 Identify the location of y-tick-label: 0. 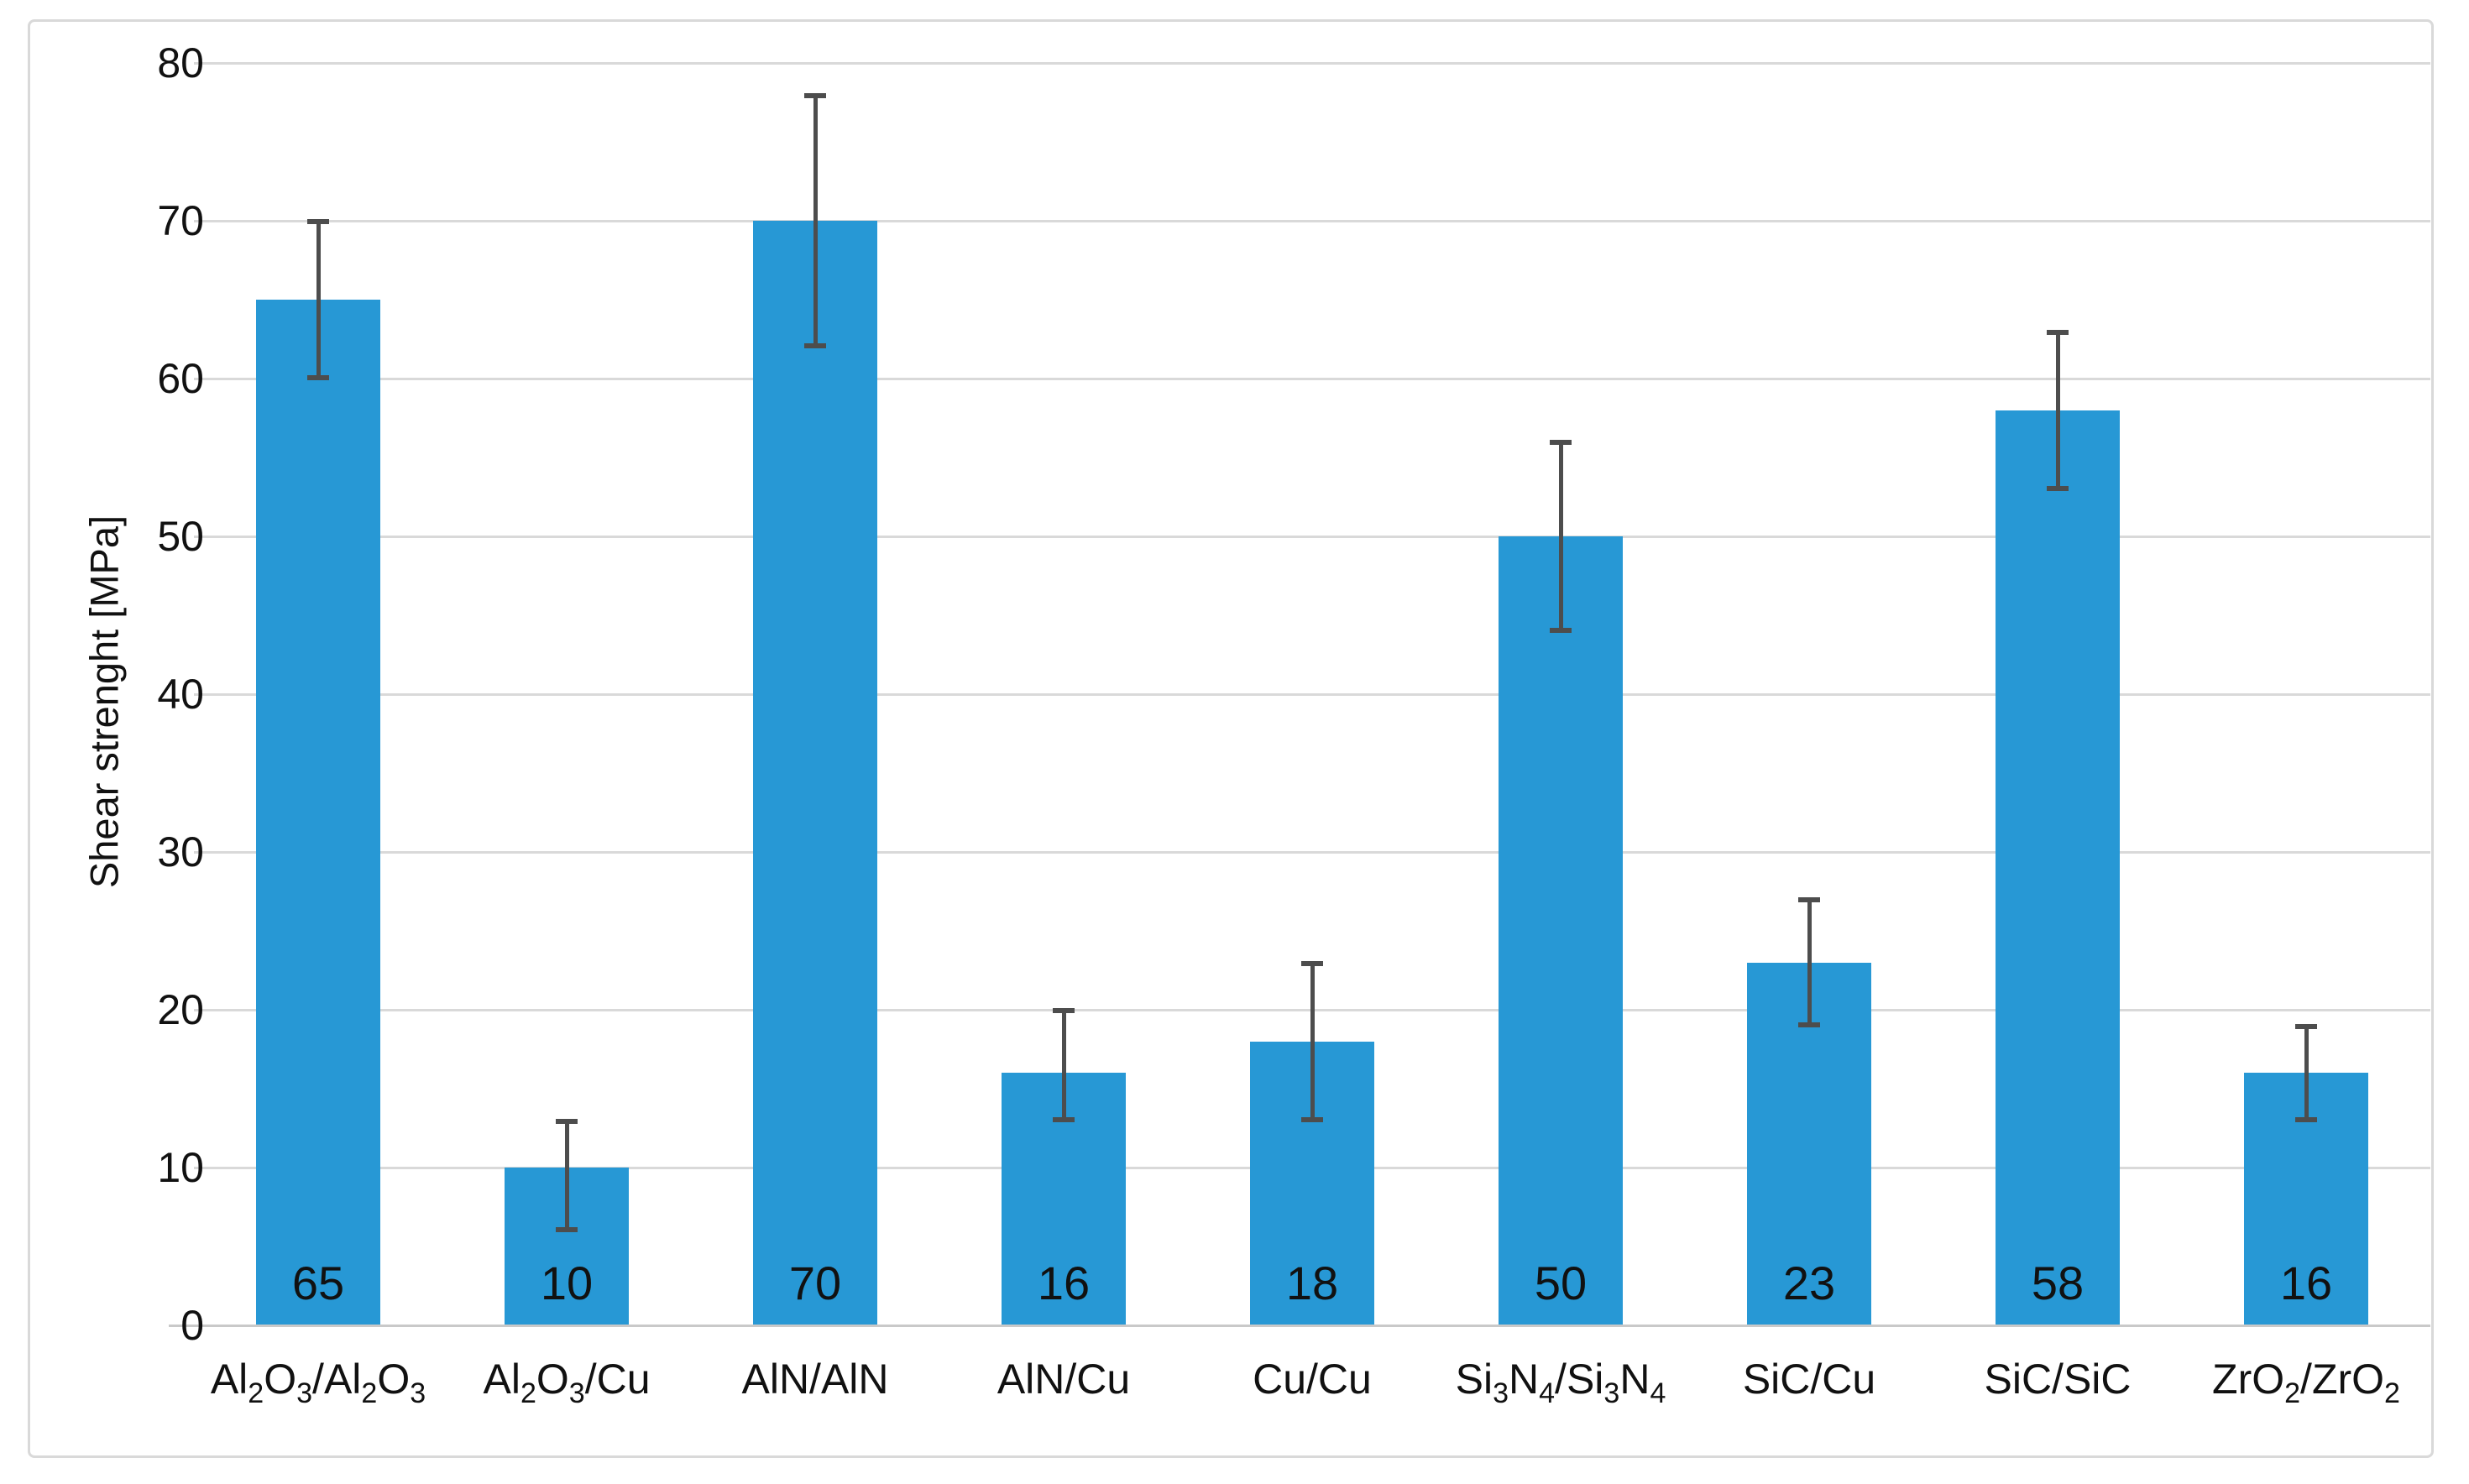
(192, 1325).